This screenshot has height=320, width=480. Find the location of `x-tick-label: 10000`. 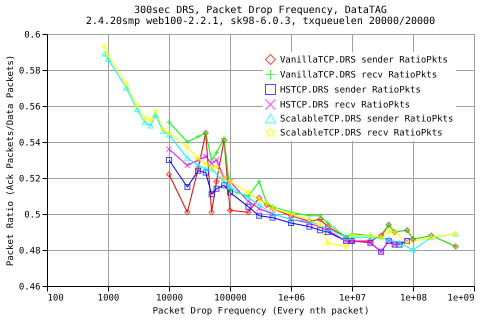

x-tick-label: 10000 is located at coordinates (170, 299).